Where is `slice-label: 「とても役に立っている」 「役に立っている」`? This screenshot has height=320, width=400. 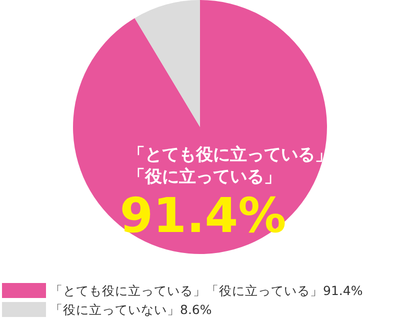 slice-label: 「とても役に立っている」 「役に立っている」 is located at coordinates (230, 166).